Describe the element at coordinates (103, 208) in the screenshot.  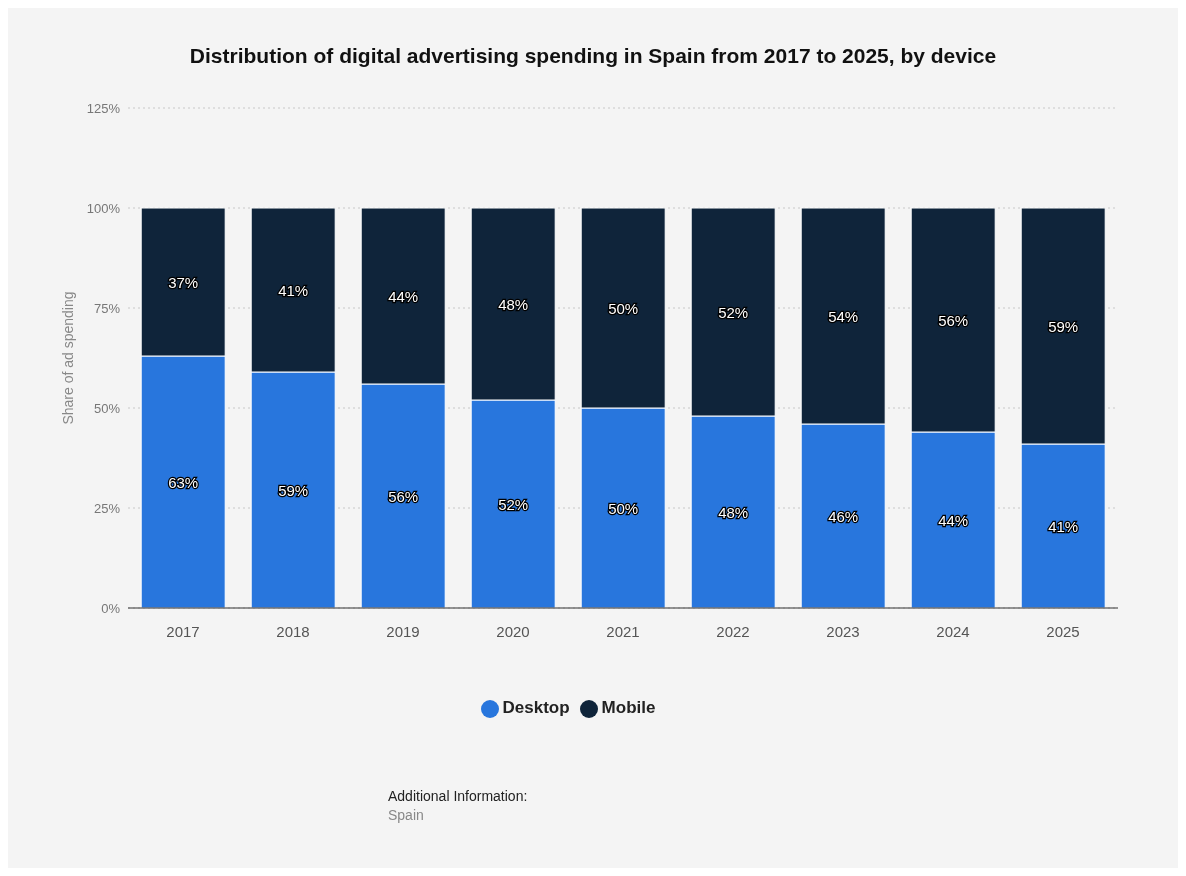
I see `y-tick-label: 100%` at that location.